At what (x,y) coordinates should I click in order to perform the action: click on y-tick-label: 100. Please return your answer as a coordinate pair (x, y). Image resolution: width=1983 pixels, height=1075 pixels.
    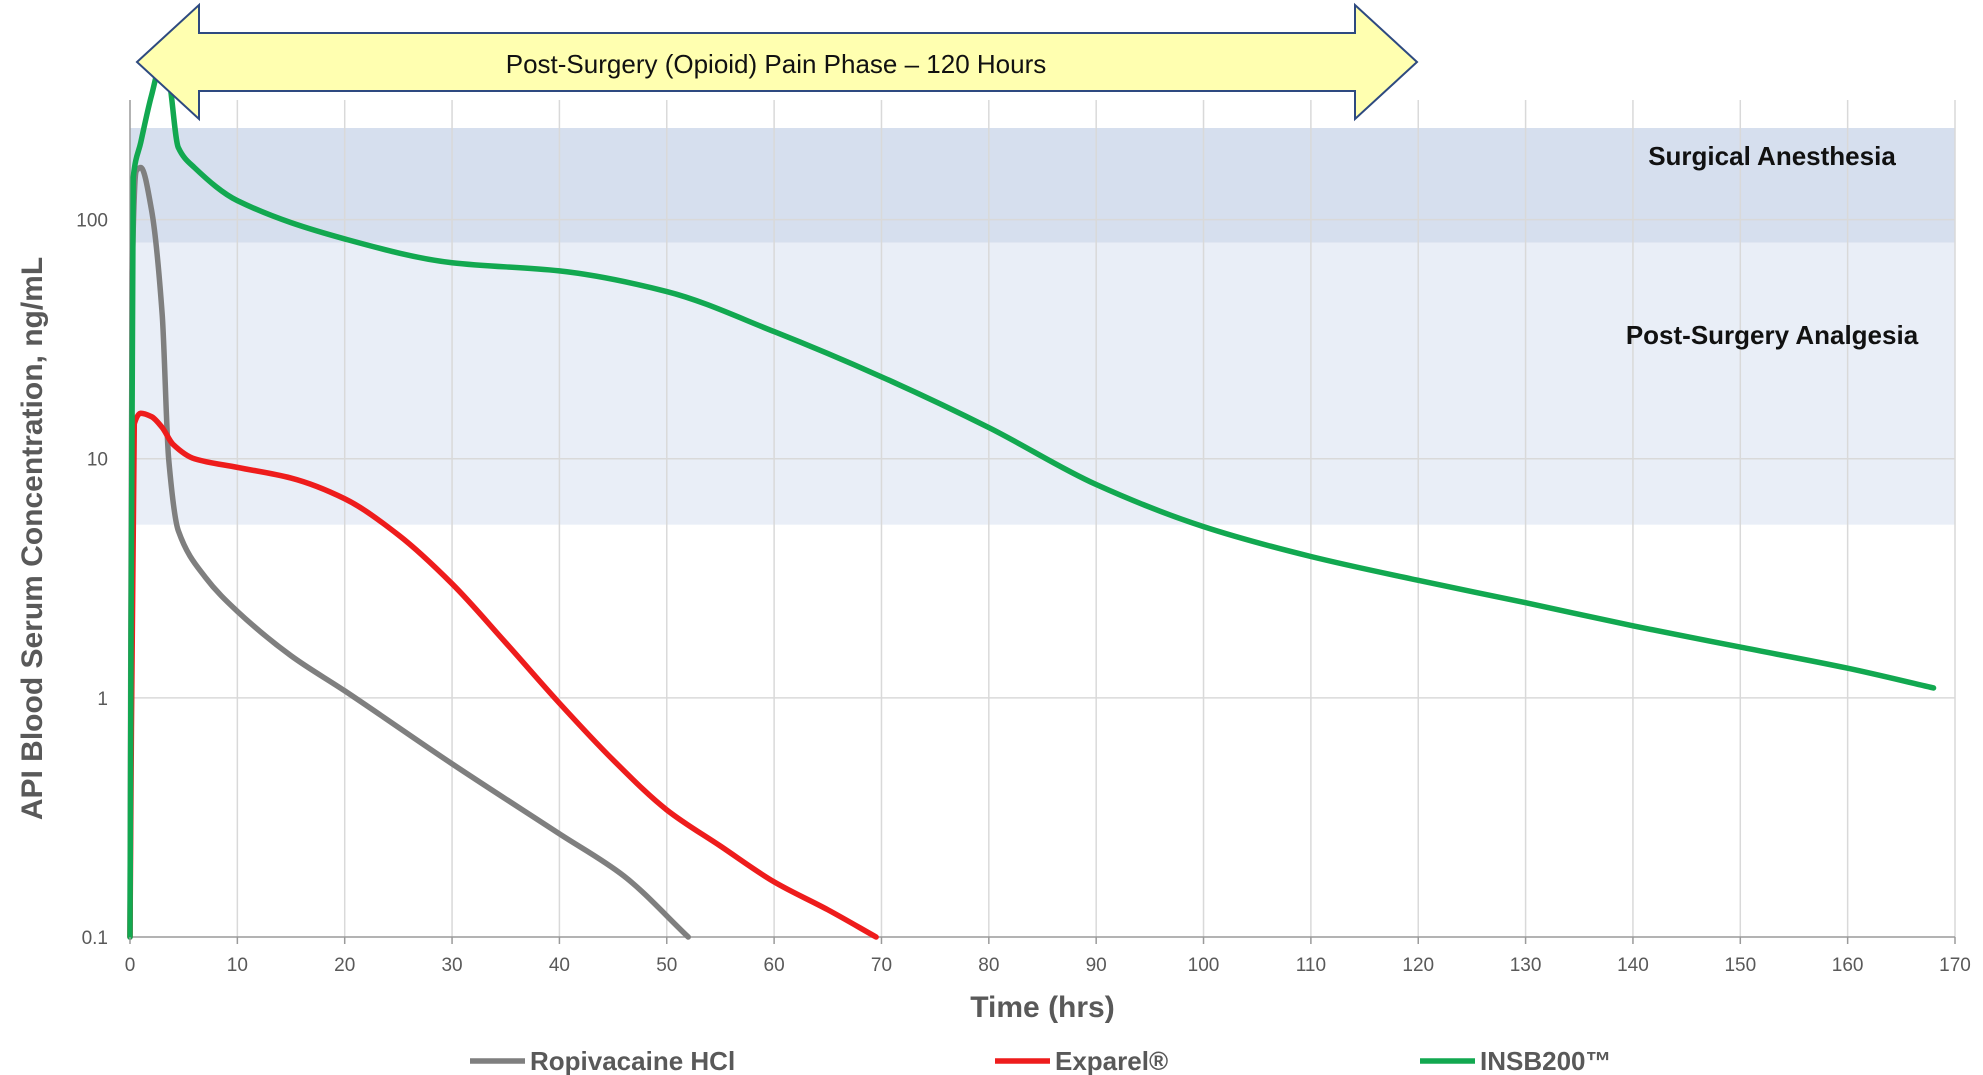
    Looking at the image, I should click on (92, 221).